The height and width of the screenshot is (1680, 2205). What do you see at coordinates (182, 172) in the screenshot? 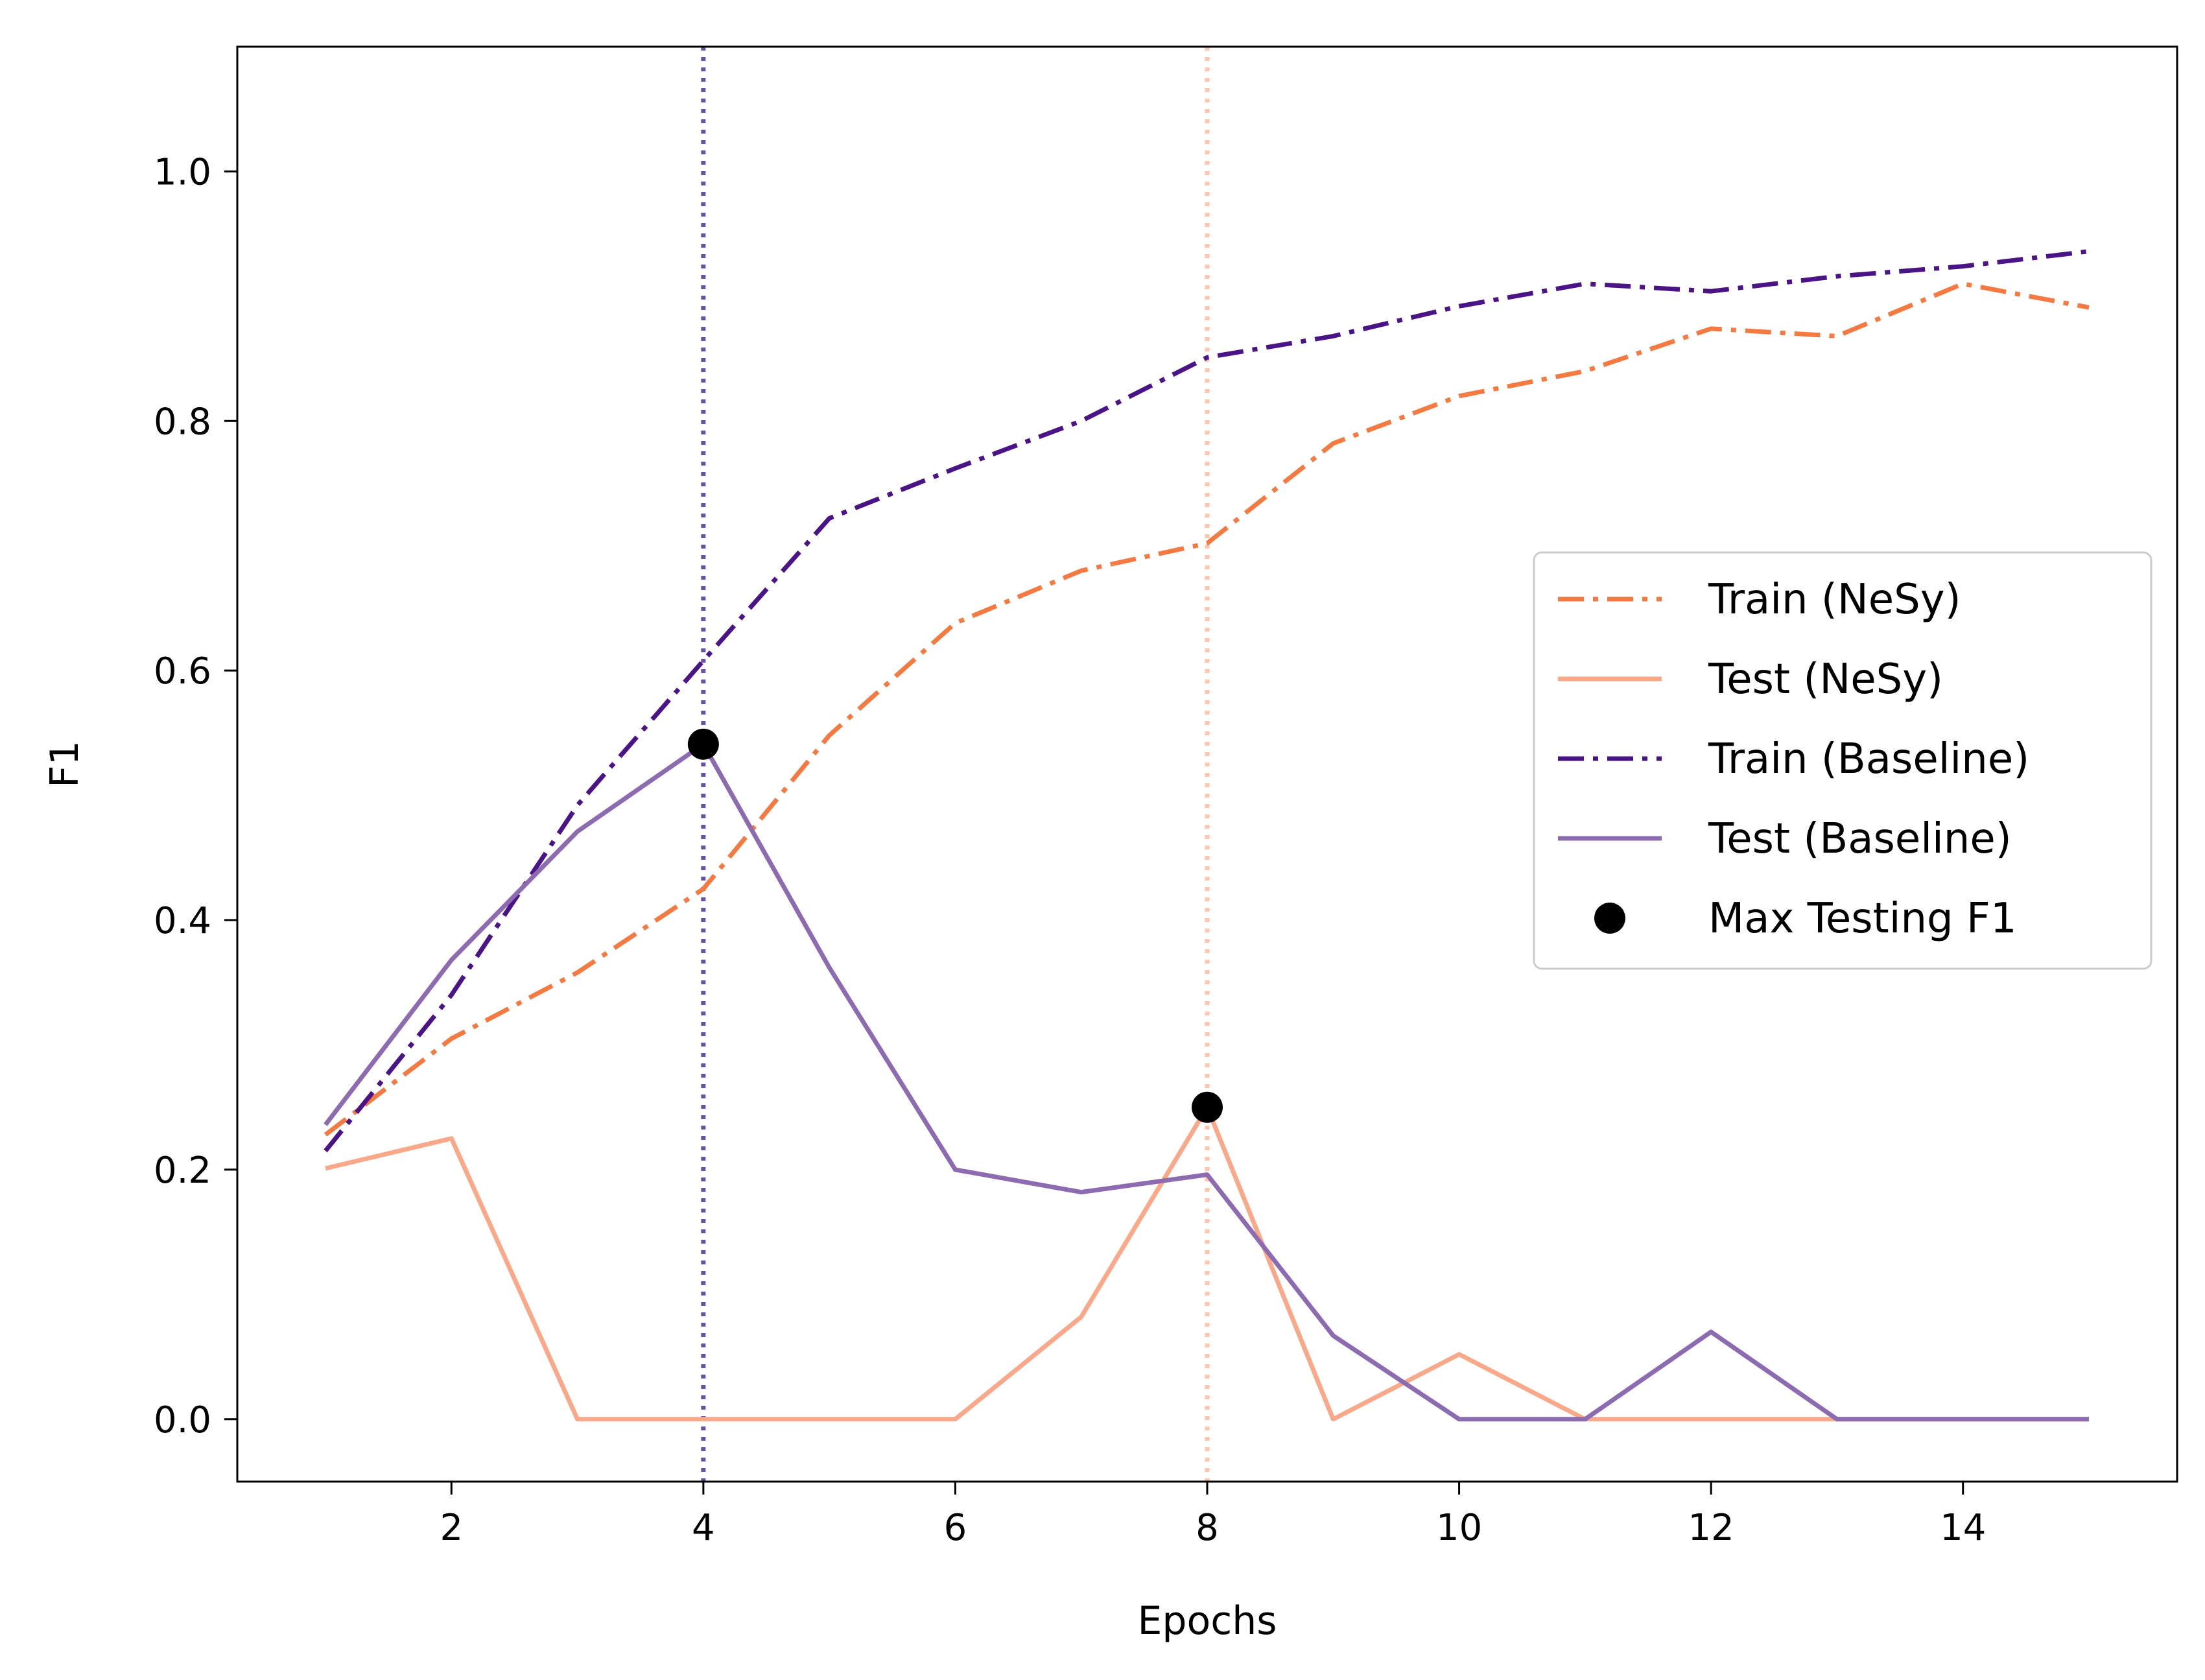
I see `y-tick-label: 1.0` at bounding box center [182, 172].